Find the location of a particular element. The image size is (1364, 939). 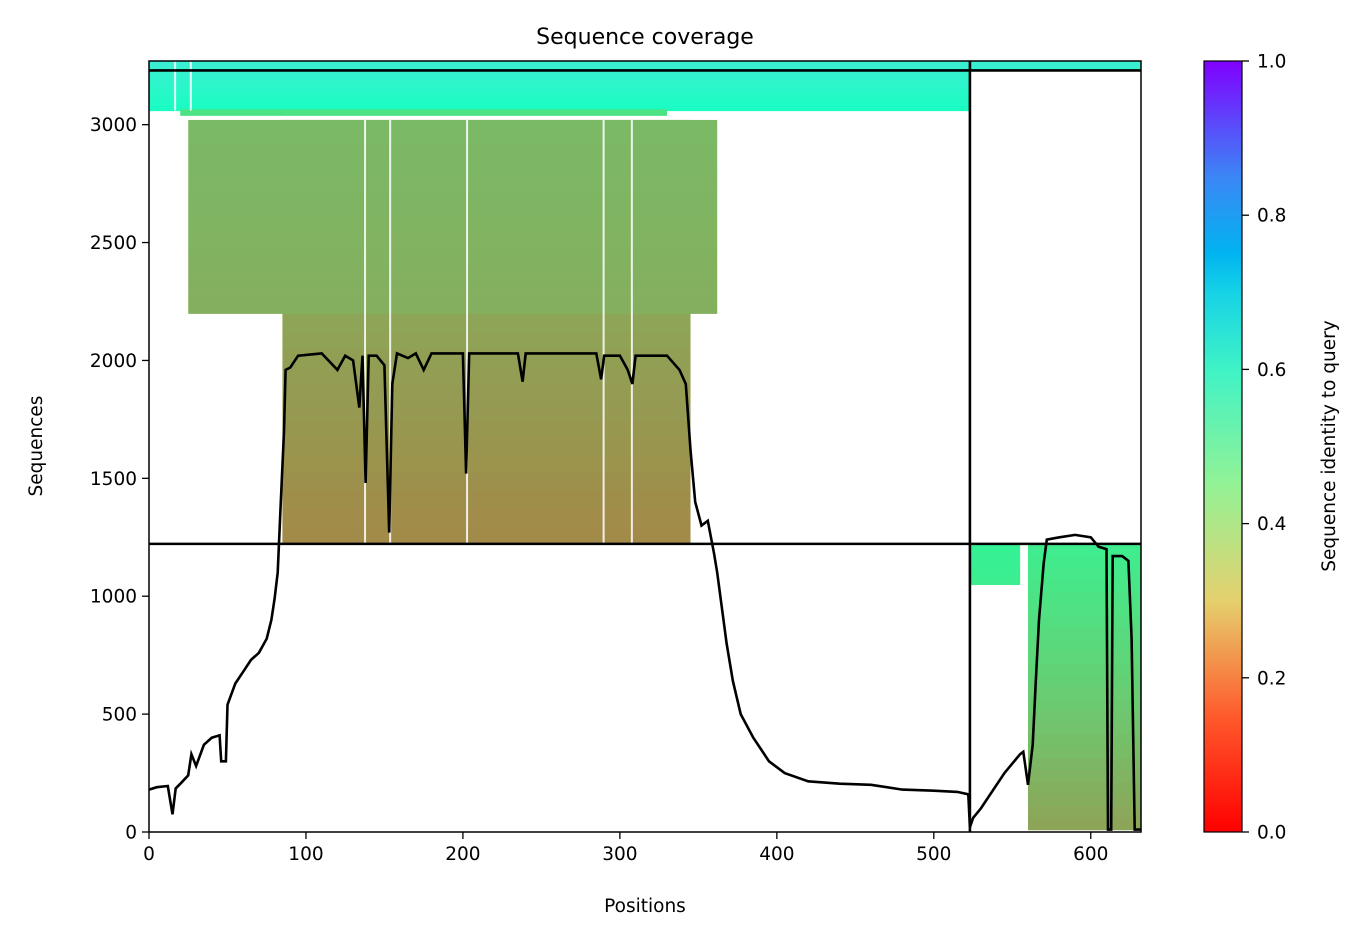

colorbar-tick-label: 0.4 is located at coordinates (1271, 524).